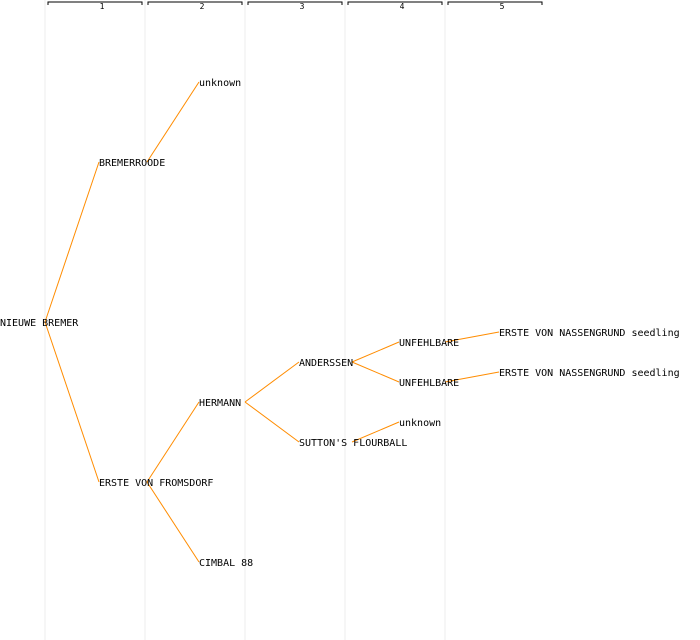  What do you see at coordinates (326, 363) in the screenshot?
I see `pedigree-node-label: ANDERSSEN` at bounding box center [326, 363].